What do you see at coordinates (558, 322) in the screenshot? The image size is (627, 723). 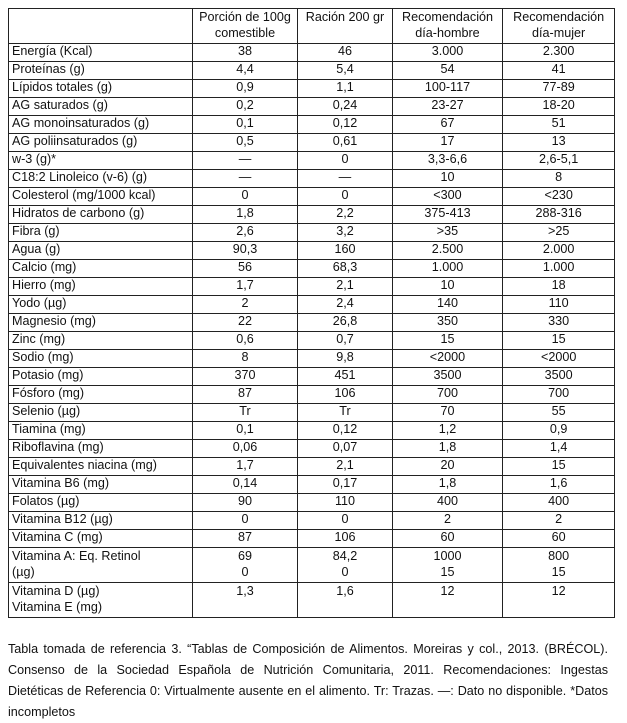 I see `value-cell: 330` at bounding box center [558, 322].